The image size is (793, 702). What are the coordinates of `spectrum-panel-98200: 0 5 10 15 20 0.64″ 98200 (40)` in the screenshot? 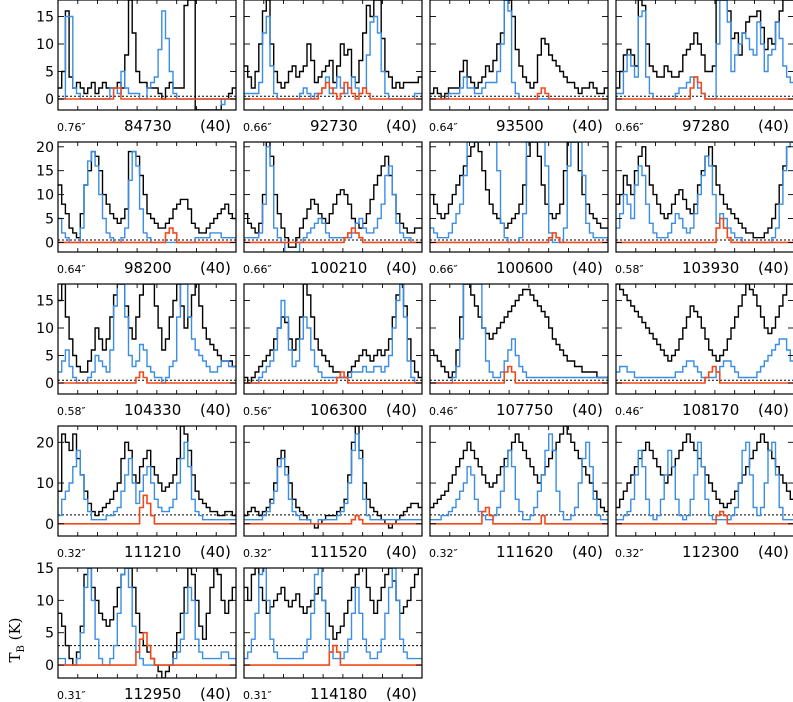 It's located at (136, 208).